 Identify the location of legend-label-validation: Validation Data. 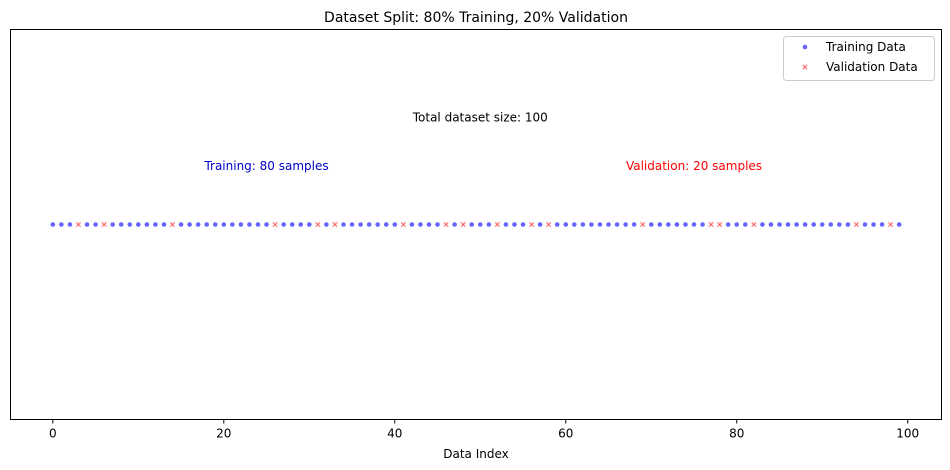
(872, 67).